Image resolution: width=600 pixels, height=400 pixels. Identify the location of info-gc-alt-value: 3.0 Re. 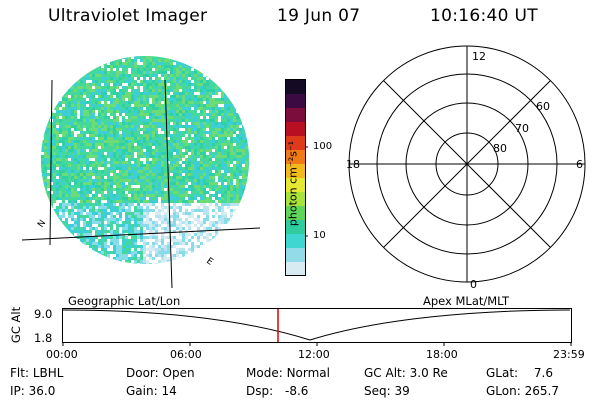
(428, 373).